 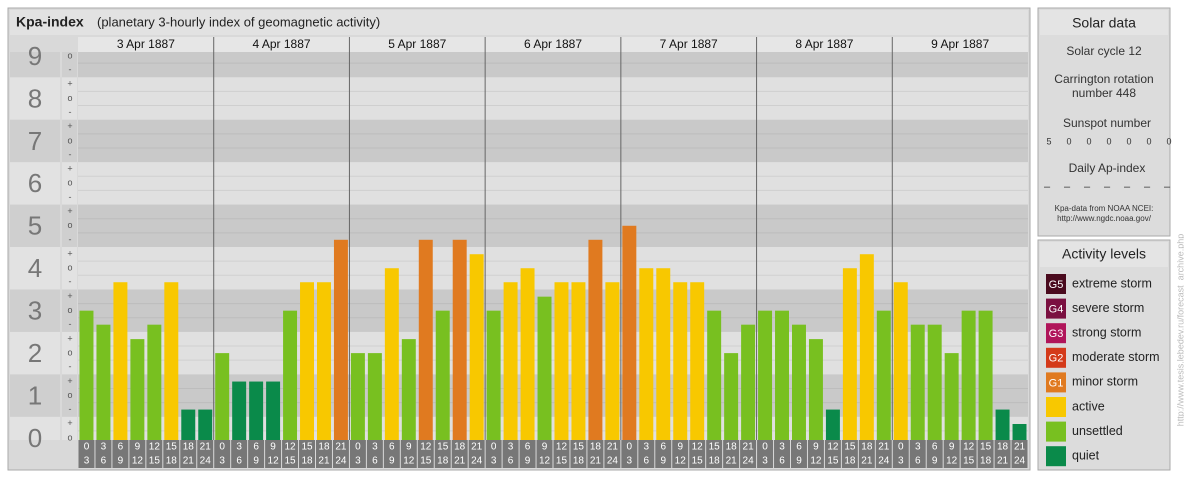 I want to click on chart-title: Kpa-index, so click(x=50, y=22).